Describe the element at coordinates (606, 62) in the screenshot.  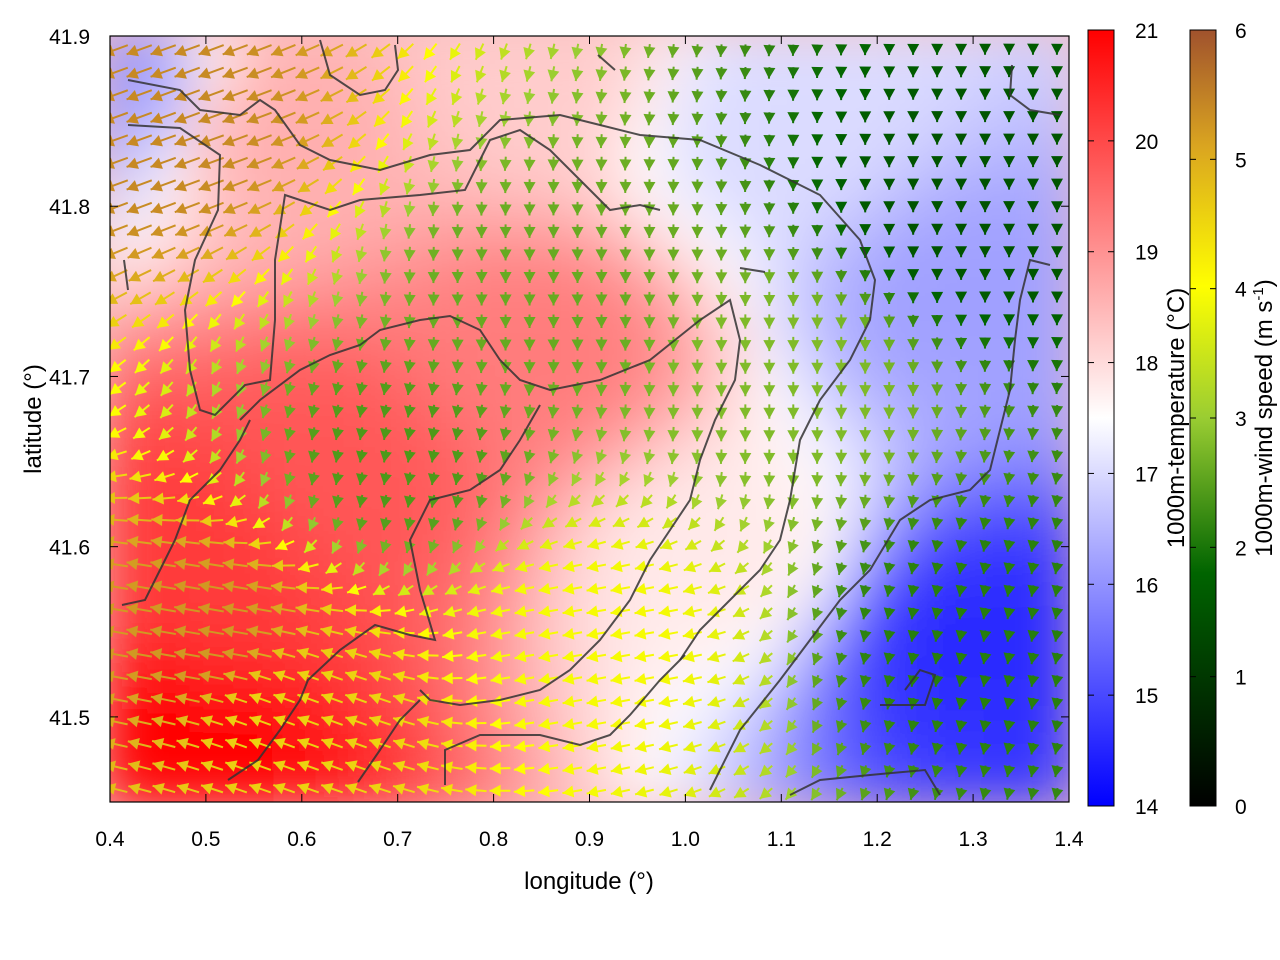
I see `contour-line` at that location.